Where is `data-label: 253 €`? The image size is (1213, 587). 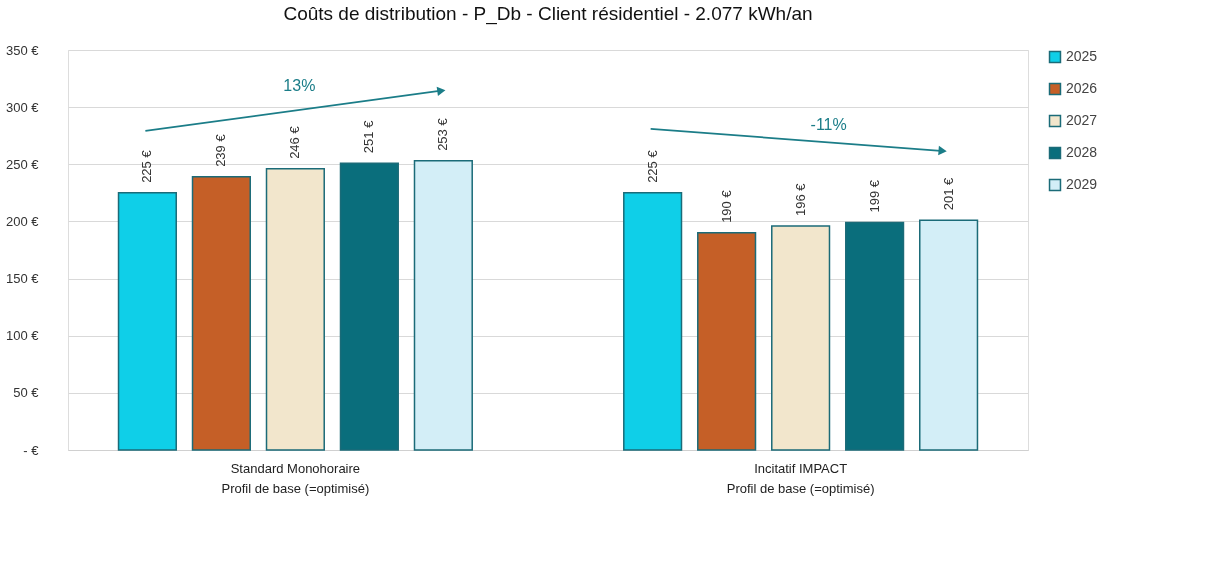 data-label: 253 € is located at coordinates (443, 134).